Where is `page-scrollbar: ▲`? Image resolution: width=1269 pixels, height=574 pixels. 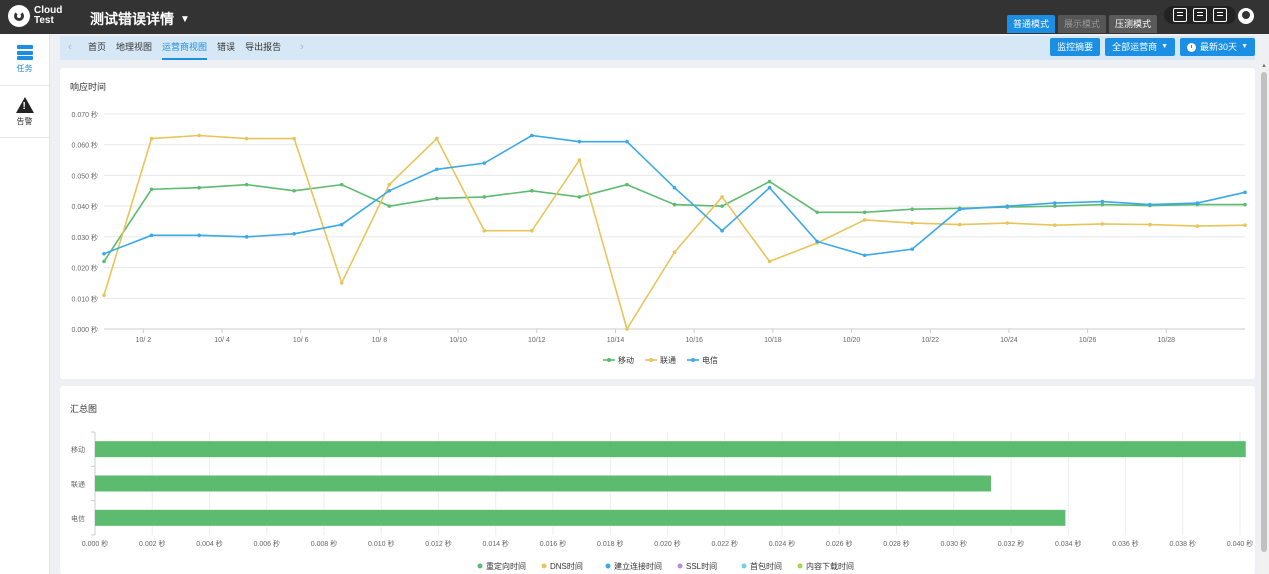
page-scrollbar: ▲ is located at coordinates (1264, 318).